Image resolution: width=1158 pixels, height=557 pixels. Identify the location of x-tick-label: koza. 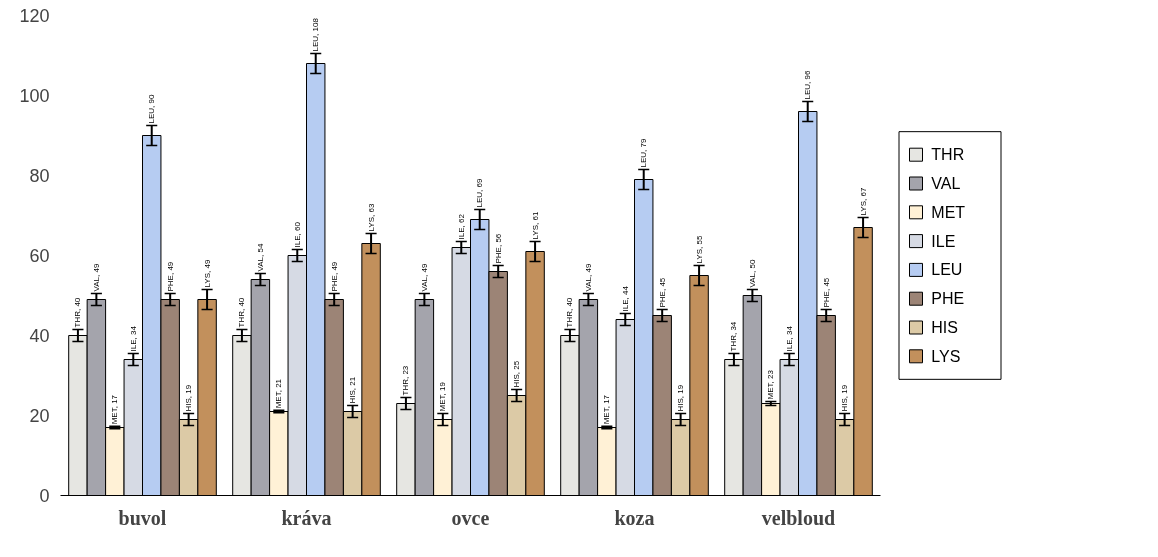
(634, 517).